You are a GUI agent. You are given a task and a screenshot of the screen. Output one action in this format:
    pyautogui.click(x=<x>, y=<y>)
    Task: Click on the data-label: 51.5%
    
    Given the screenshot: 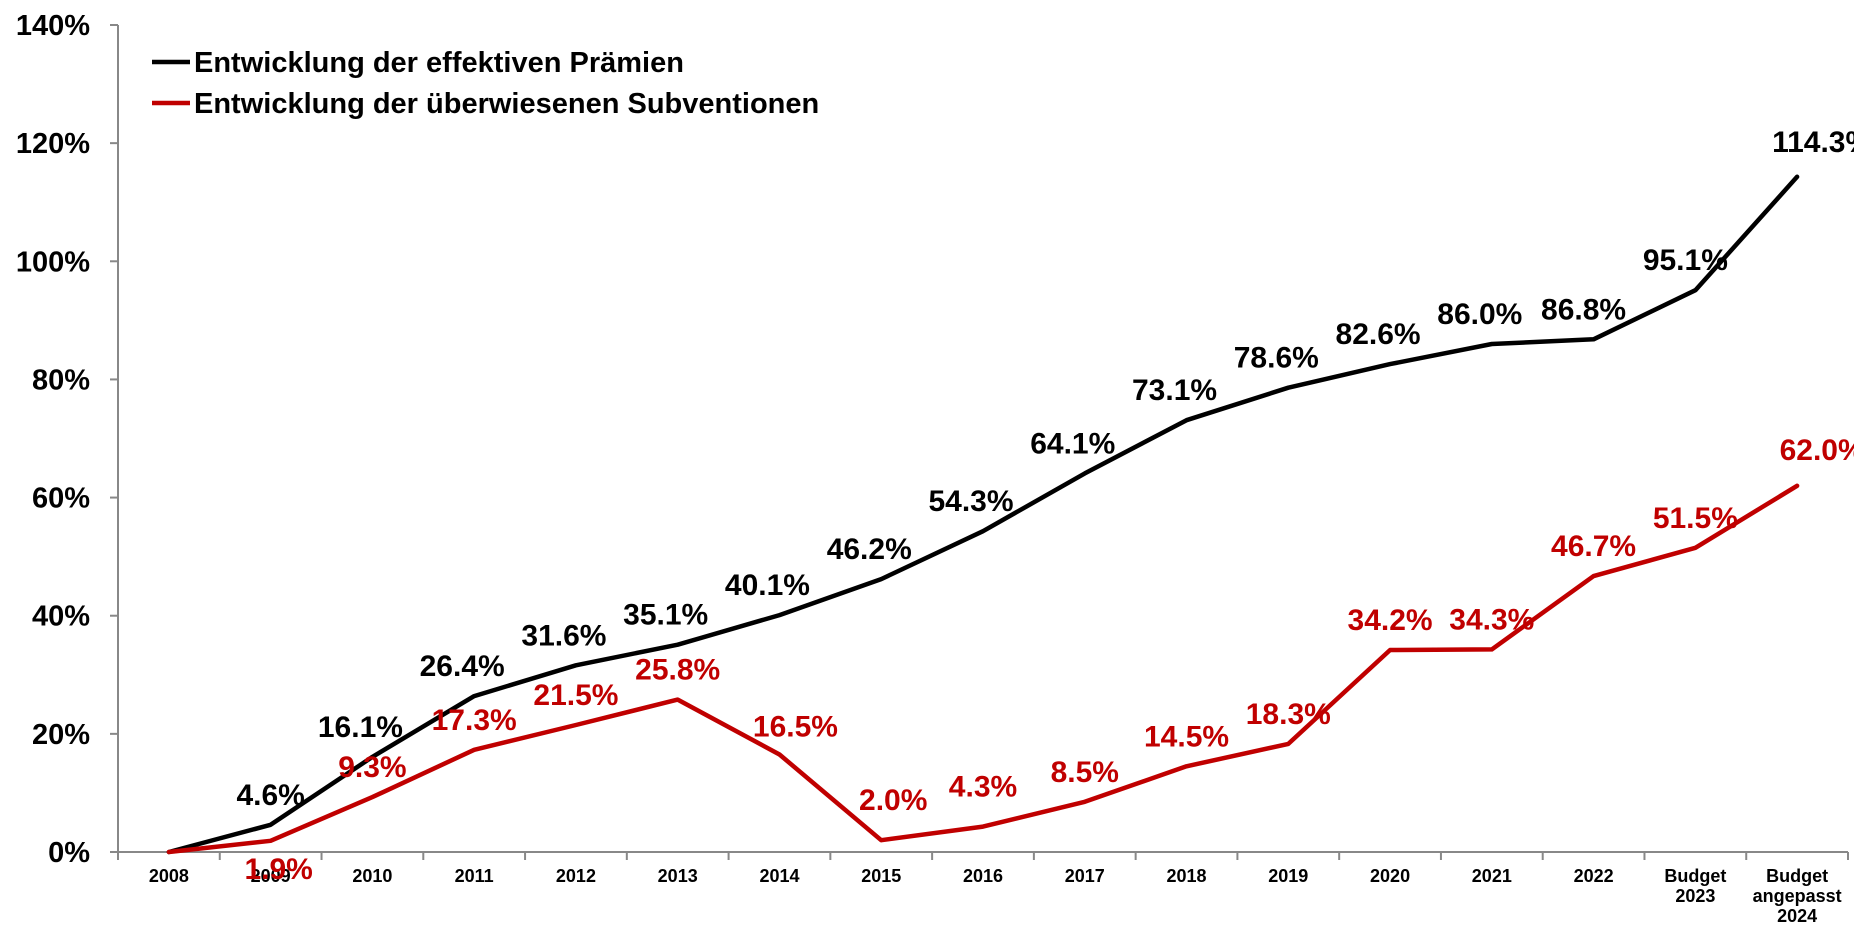 What is the action you would take?
    pyautogui.click(x=1695, y=518)
    